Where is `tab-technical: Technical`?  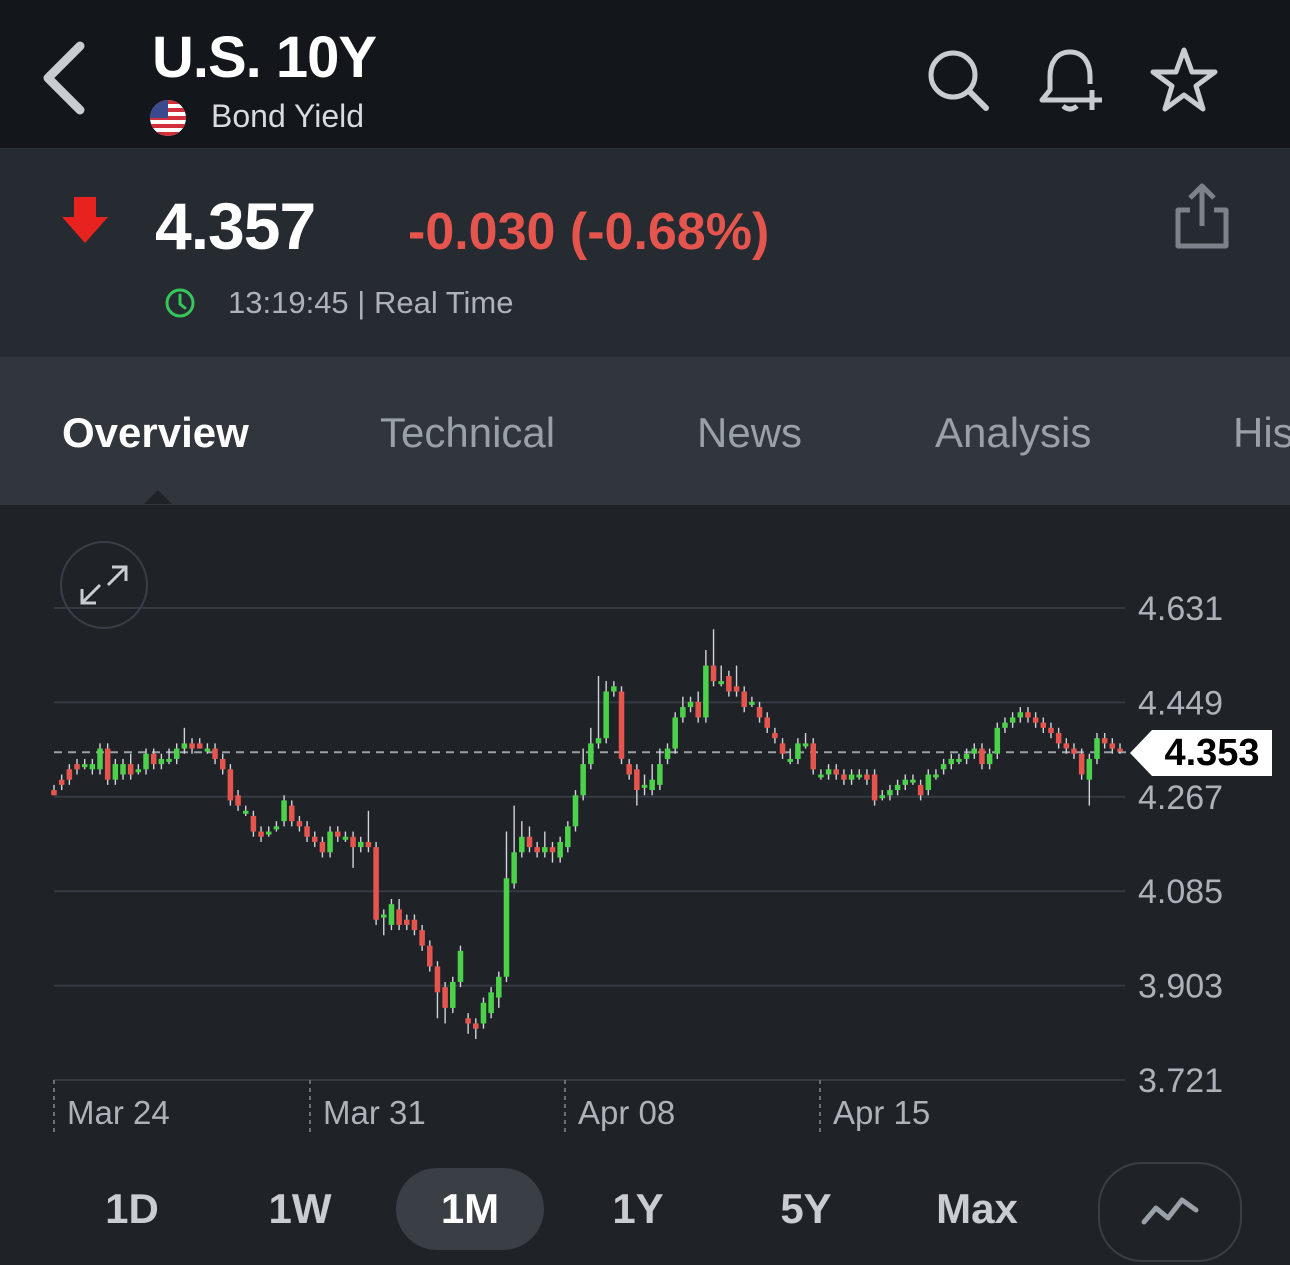 tab-technical: Technical is located at coordinates (468, 432).